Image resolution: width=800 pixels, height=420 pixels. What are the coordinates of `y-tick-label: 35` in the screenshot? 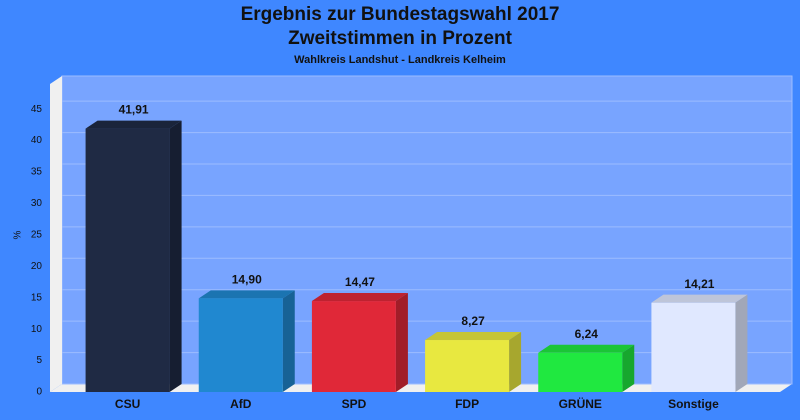 It's located at (37, 172).